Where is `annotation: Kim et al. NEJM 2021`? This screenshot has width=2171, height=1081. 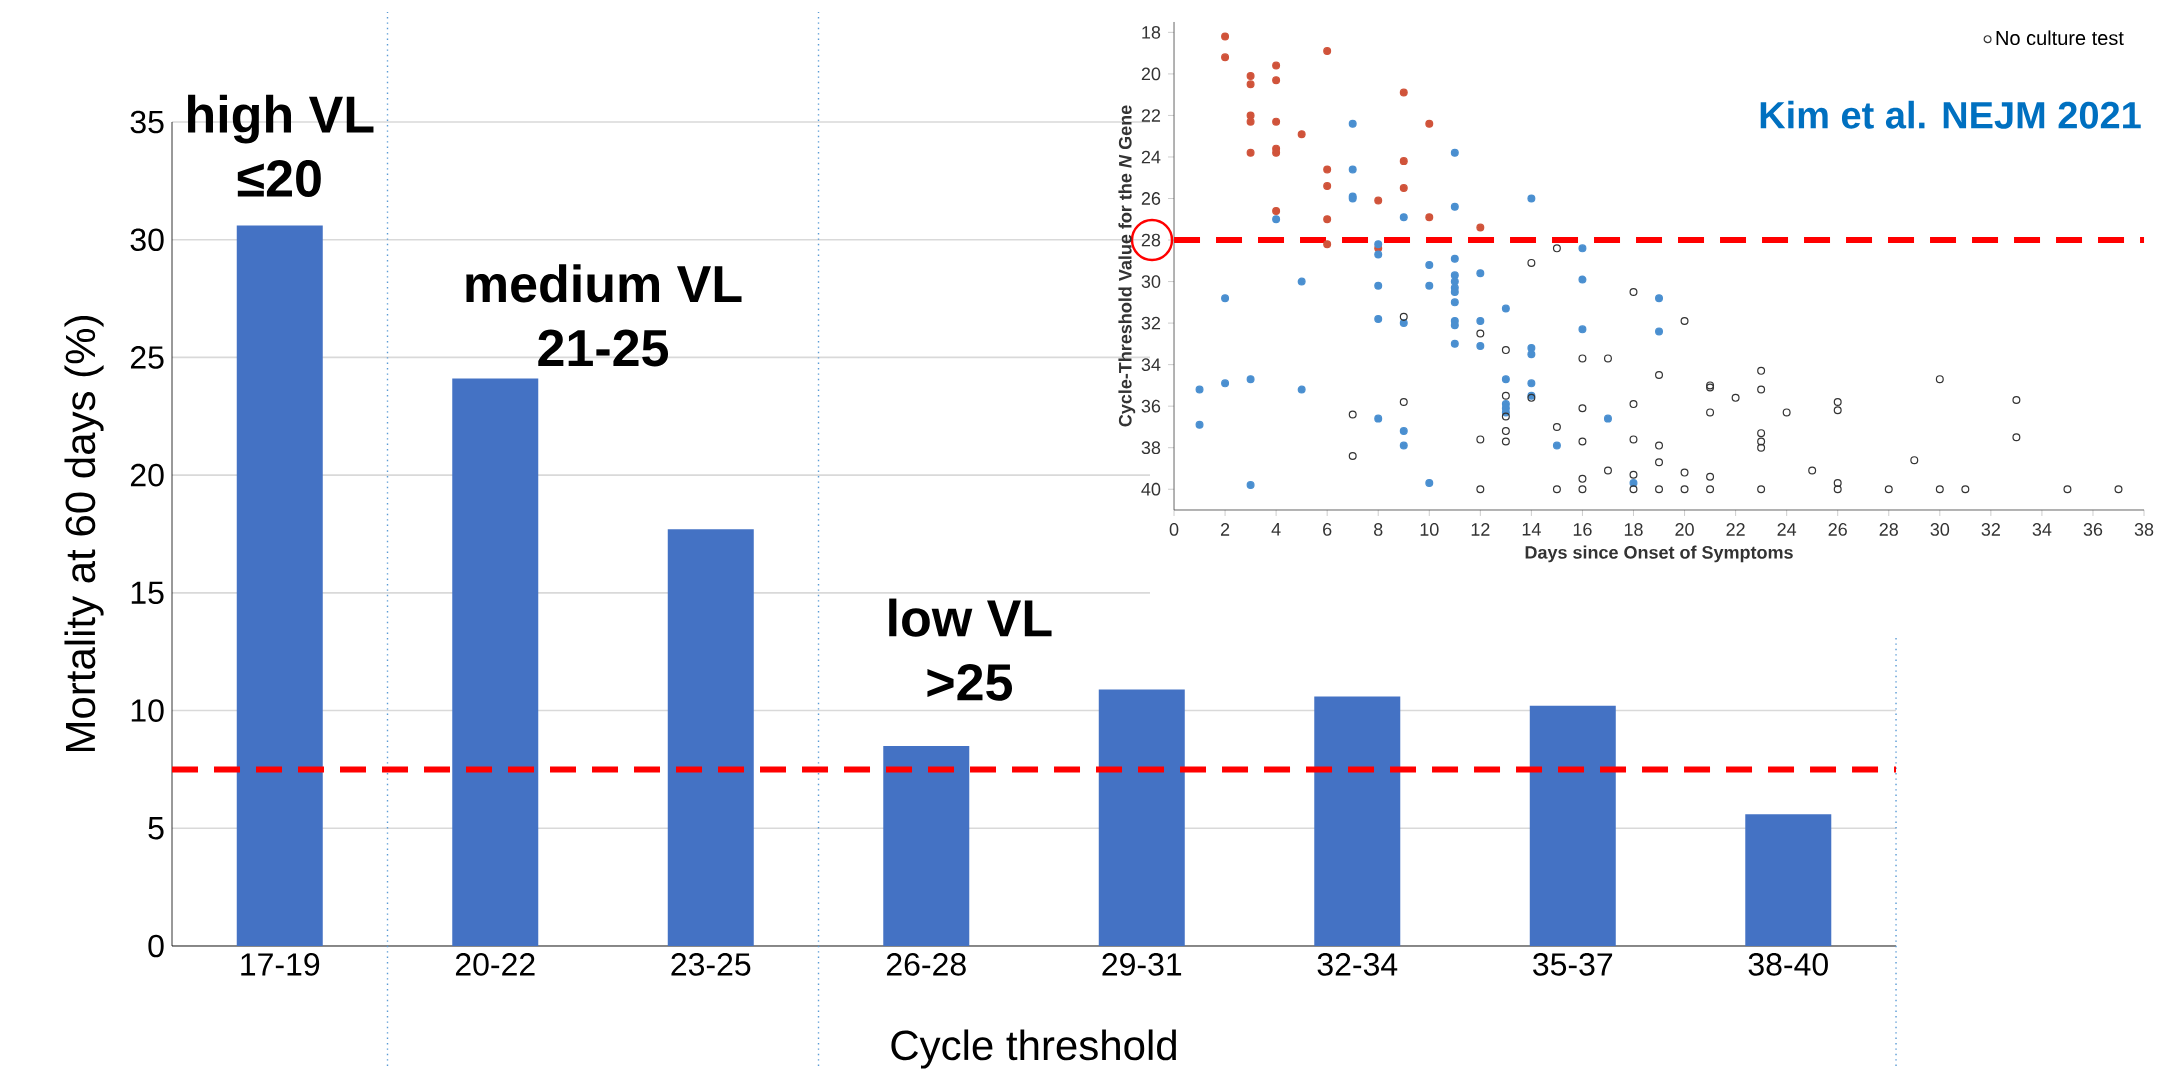 annotation: Kim et al. NEJM 2021 is located at coordinates (1950, 114).